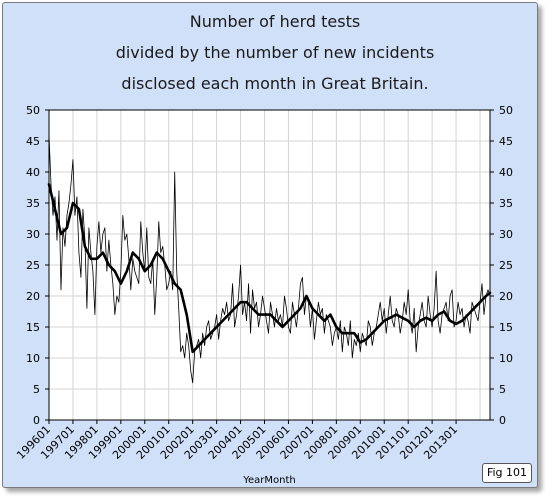  What do you see at coordinates (33, 172) in the screenshot?
I see `y-tick-label-left: 40` at bounding box center [33, 172].